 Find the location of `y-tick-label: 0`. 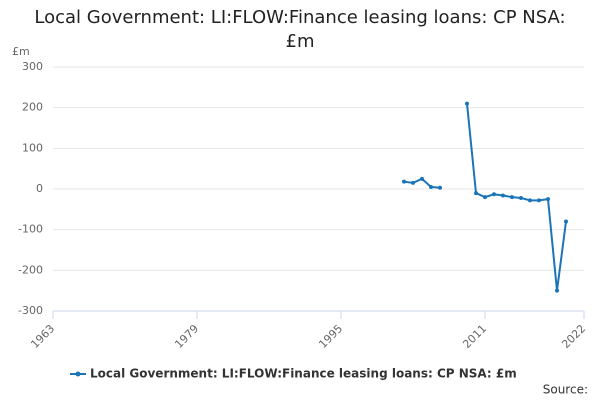

y-tick-label: 0 is located at coordinates (39, 188).